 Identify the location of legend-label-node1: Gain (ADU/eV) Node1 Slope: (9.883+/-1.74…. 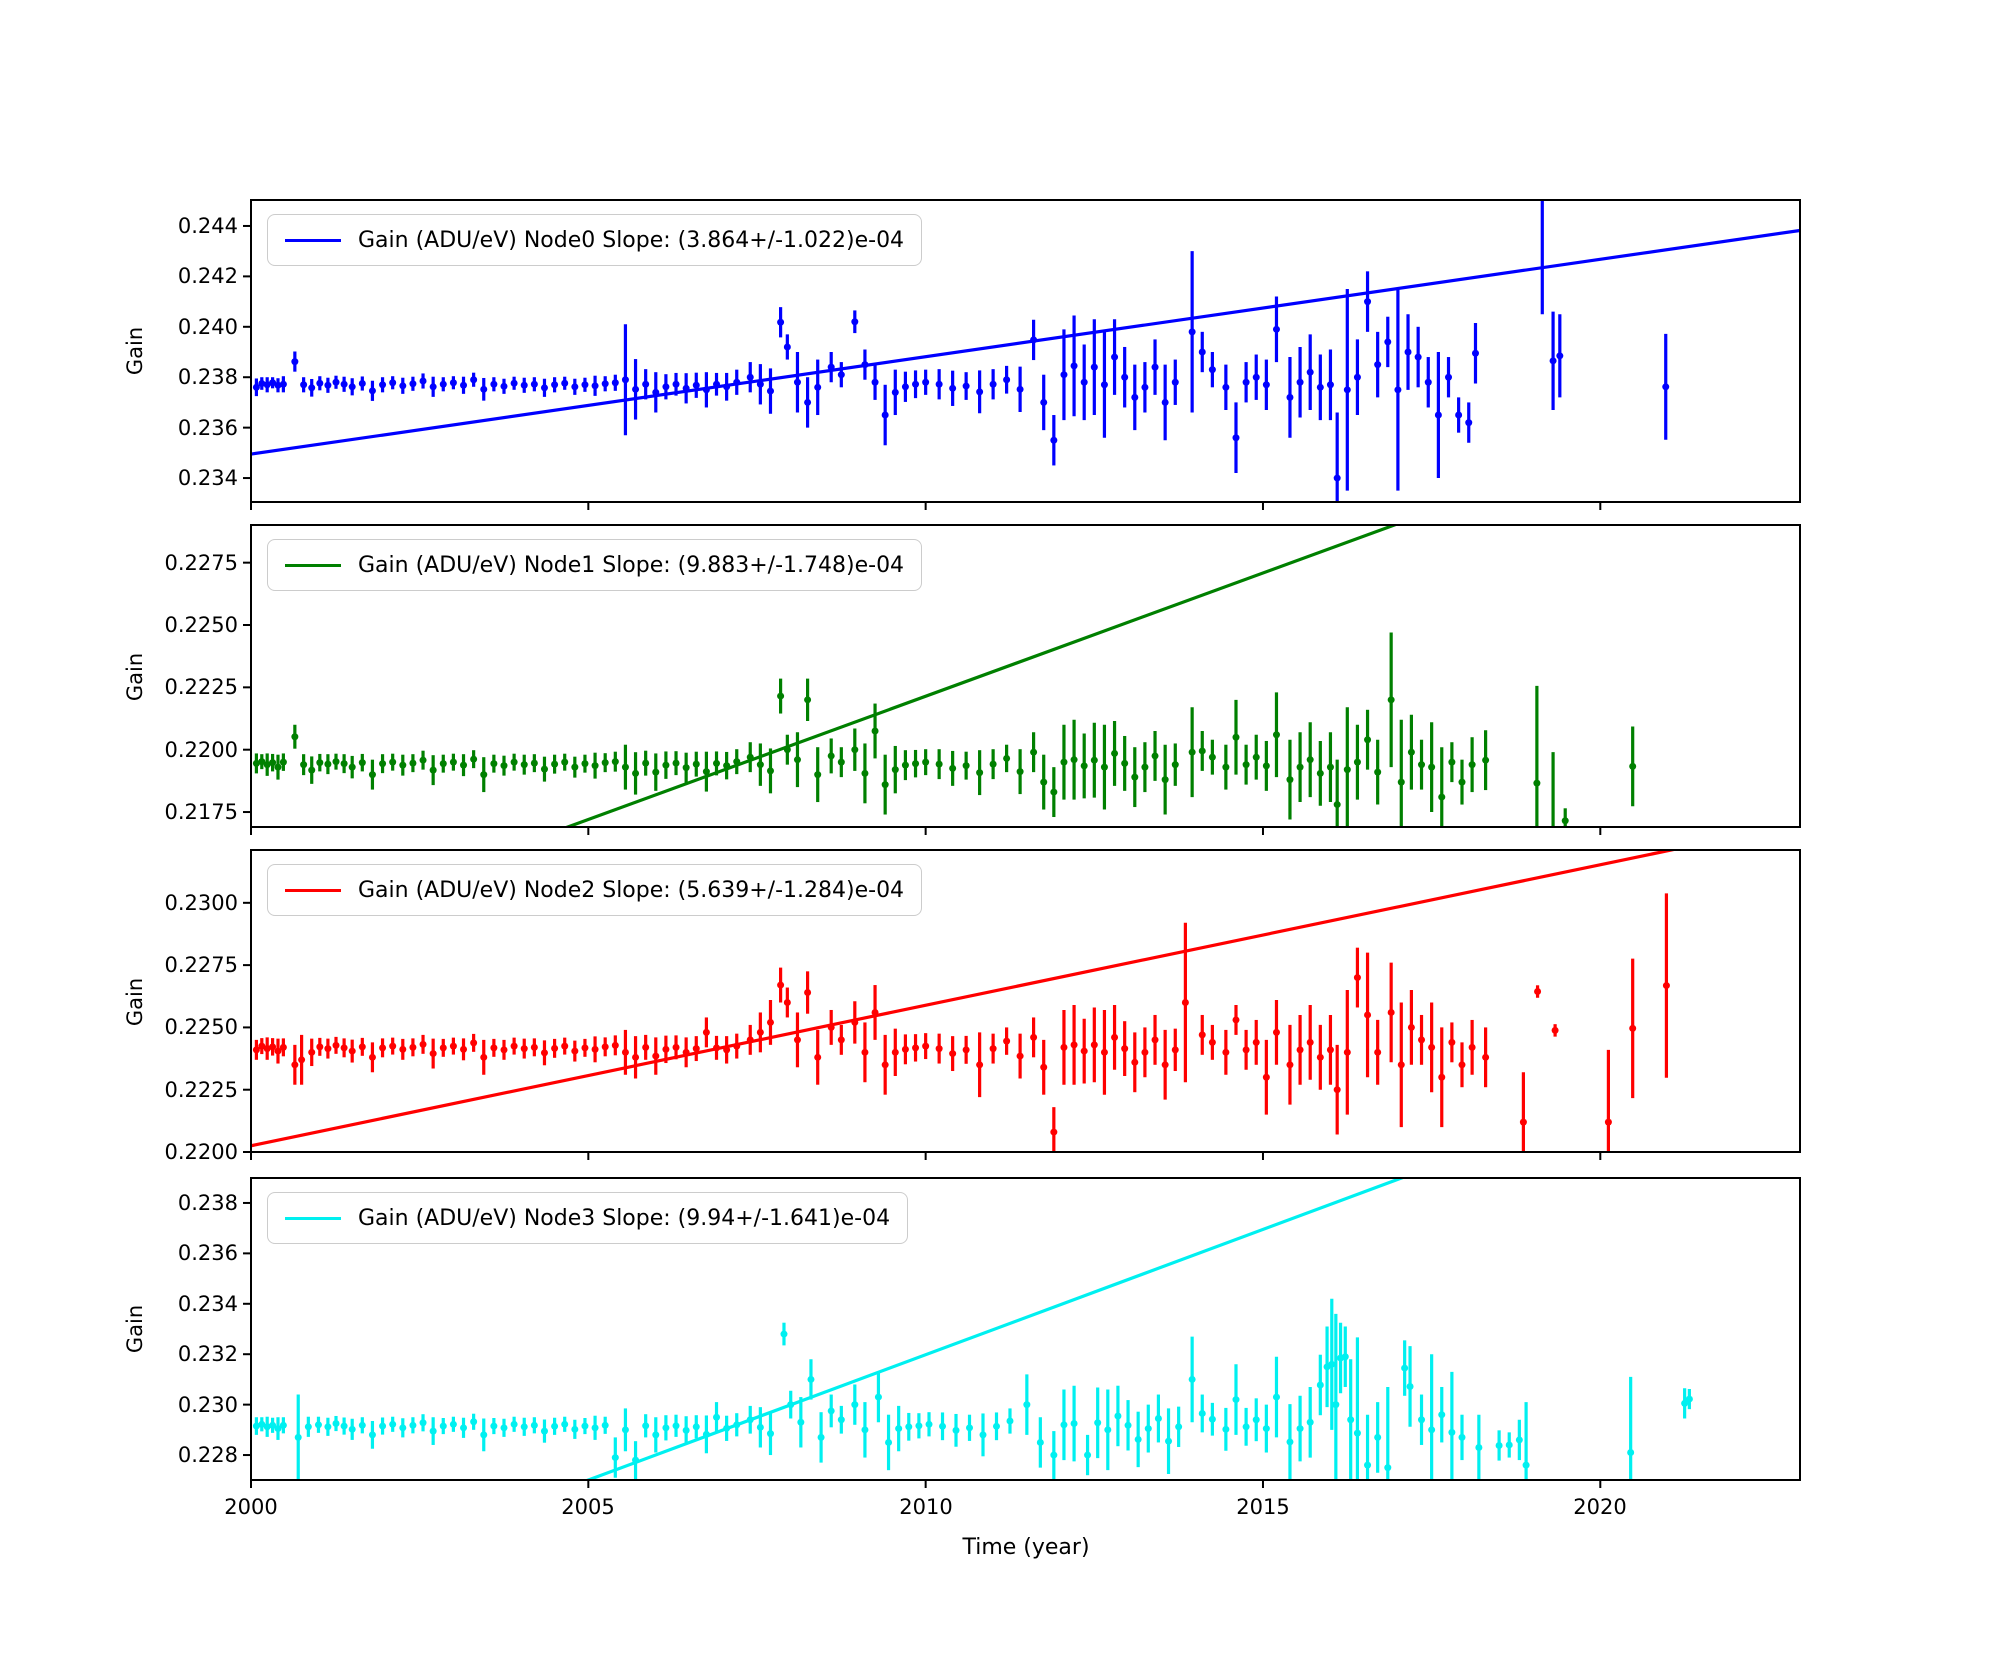
(631, 565).